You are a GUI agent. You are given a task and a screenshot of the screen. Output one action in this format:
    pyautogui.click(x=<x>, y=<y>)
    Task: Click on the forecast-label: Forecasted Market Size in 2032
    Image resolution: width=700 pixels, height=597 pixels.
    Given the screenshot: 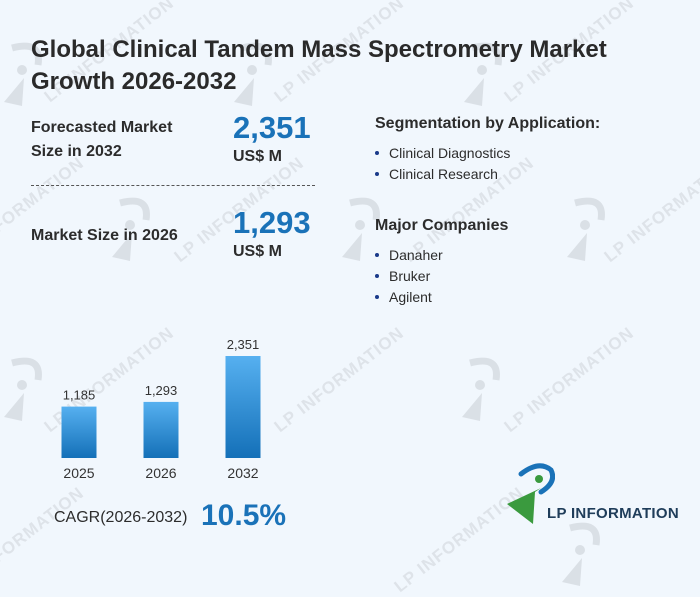 What is the action you would take?
    pyautogui.click(x=101, y=140)
    